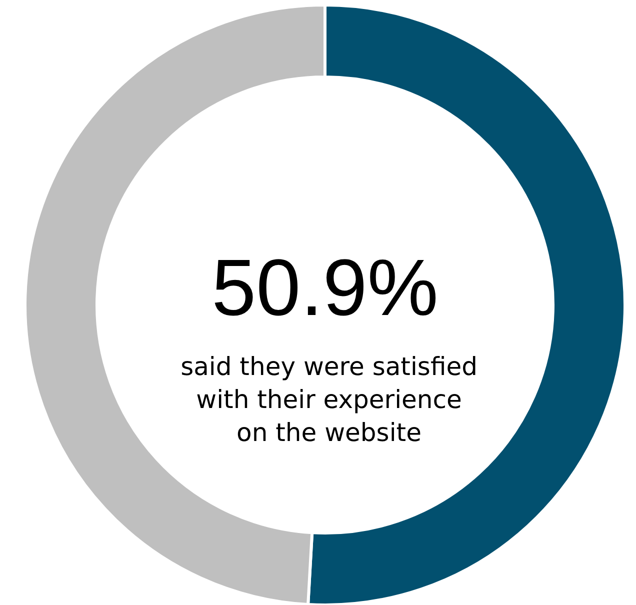 This screenshot has height=605, width=636. I want to click on data-label: 50.9%, so click(325, 287).